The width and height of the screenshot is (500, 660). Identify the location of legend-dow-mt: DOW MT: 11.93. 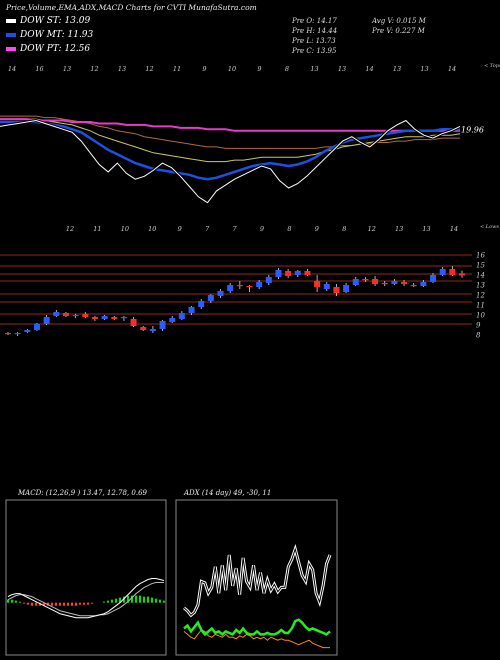
(49, 35).